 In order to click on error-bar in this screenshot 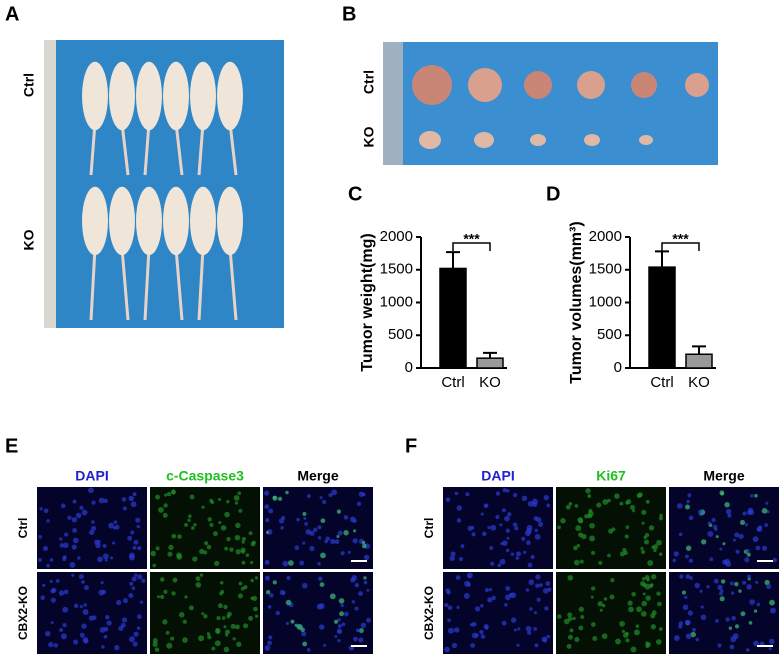, I will do `click(490, 355)`.